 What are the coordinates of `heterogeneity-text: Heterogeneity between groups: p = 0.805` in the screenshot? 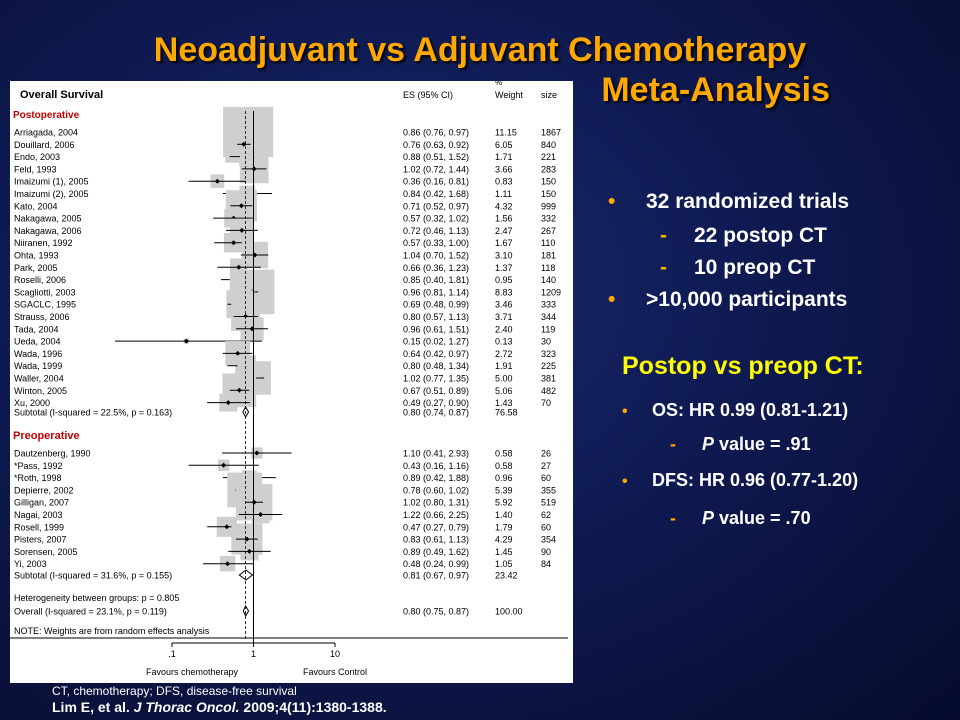 It's located at (96, 598).